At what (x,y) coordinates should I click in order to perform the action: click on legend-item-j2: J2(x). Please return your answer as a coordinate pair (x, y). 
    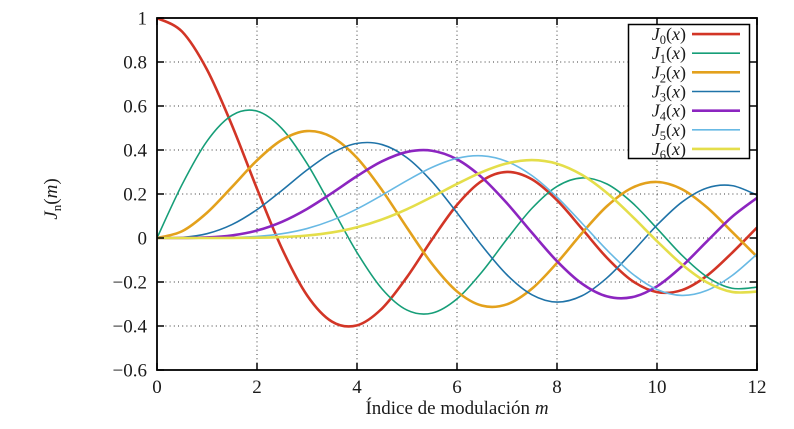
    Looking at the image, I should click on (696, 73).